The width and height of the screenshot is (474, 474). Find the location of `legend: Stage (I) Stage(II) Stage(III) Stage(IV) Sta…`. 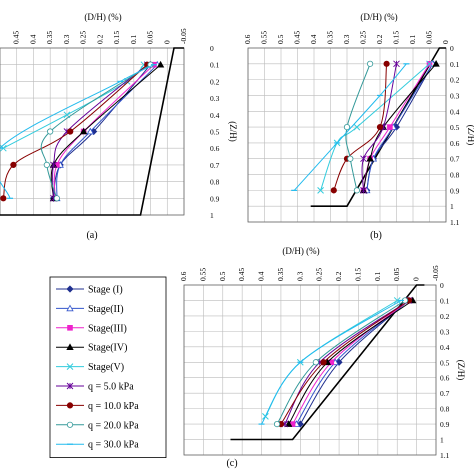

legend: Stage (I) Stage(II) Stage(III) Stage(IV) Sta… is located at coordinates (108, 367).